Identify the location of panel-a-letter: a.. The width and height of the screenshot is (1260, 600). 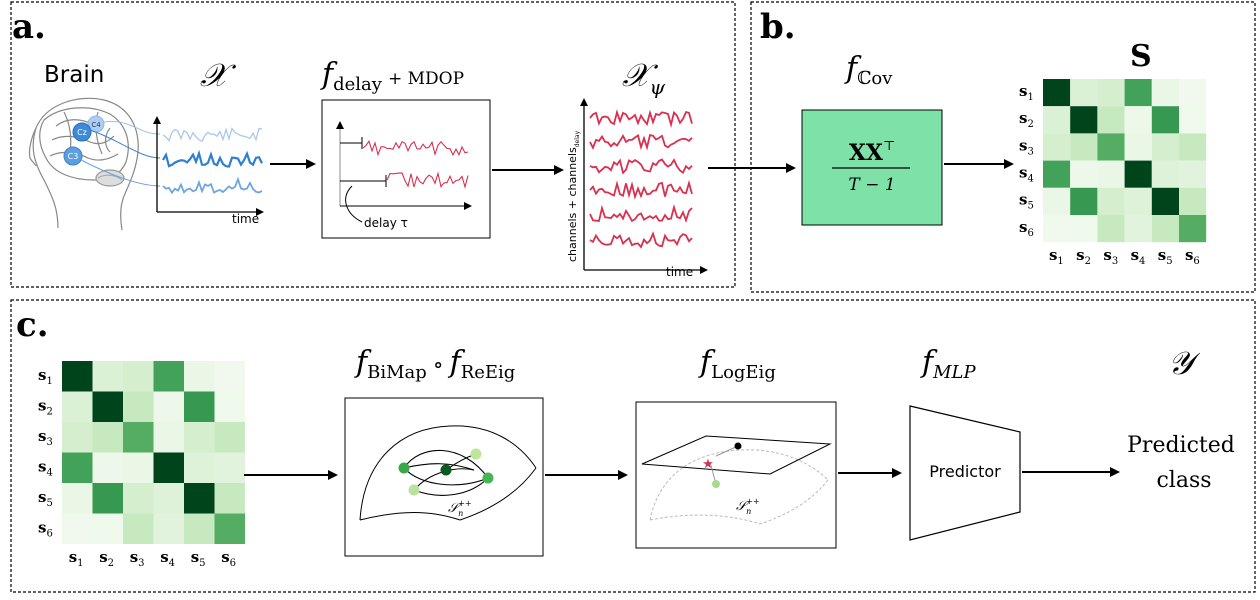
(29, 27).